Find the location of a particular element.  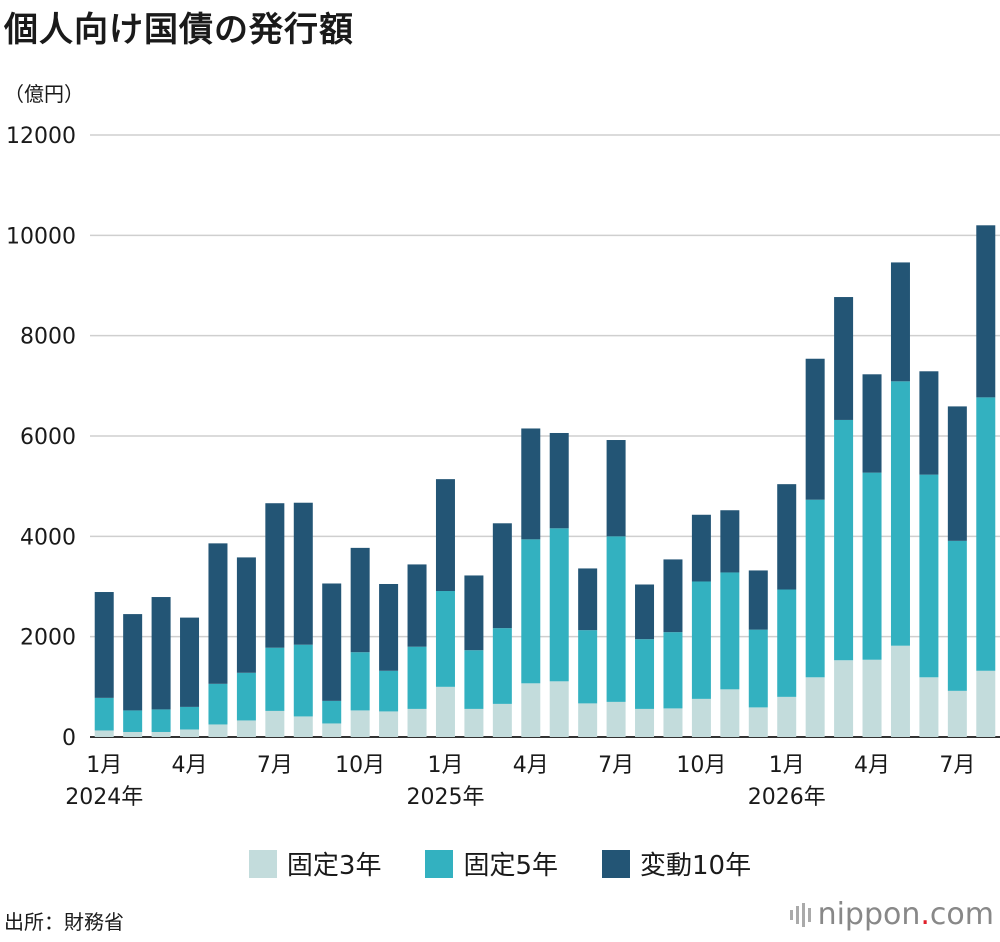

x-tick-label-year: 2025年 is located at coordinates (445, 797).